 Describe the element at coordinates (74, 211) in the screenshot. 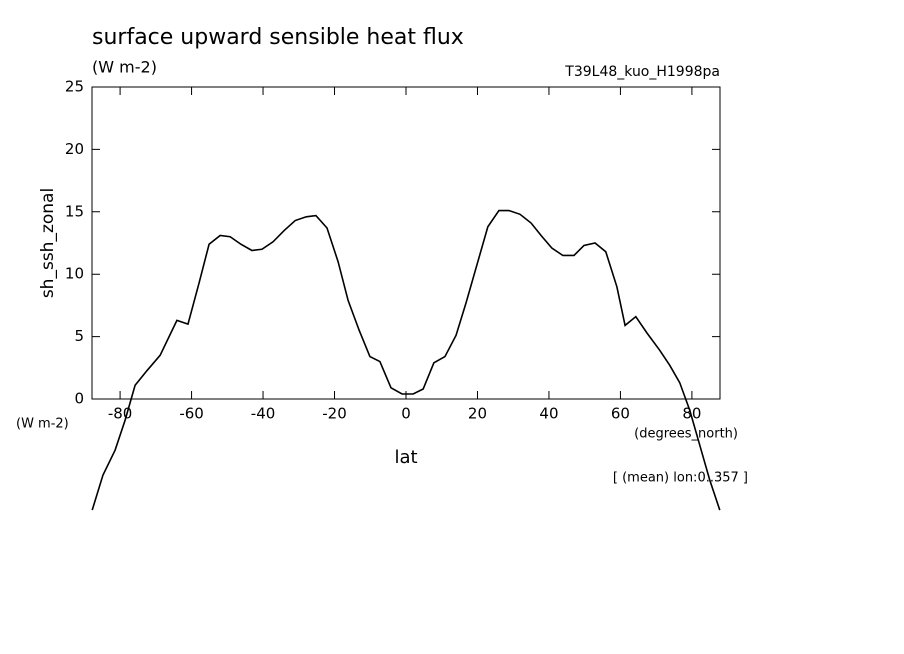

I see `y-tick-label: 15` at that location.